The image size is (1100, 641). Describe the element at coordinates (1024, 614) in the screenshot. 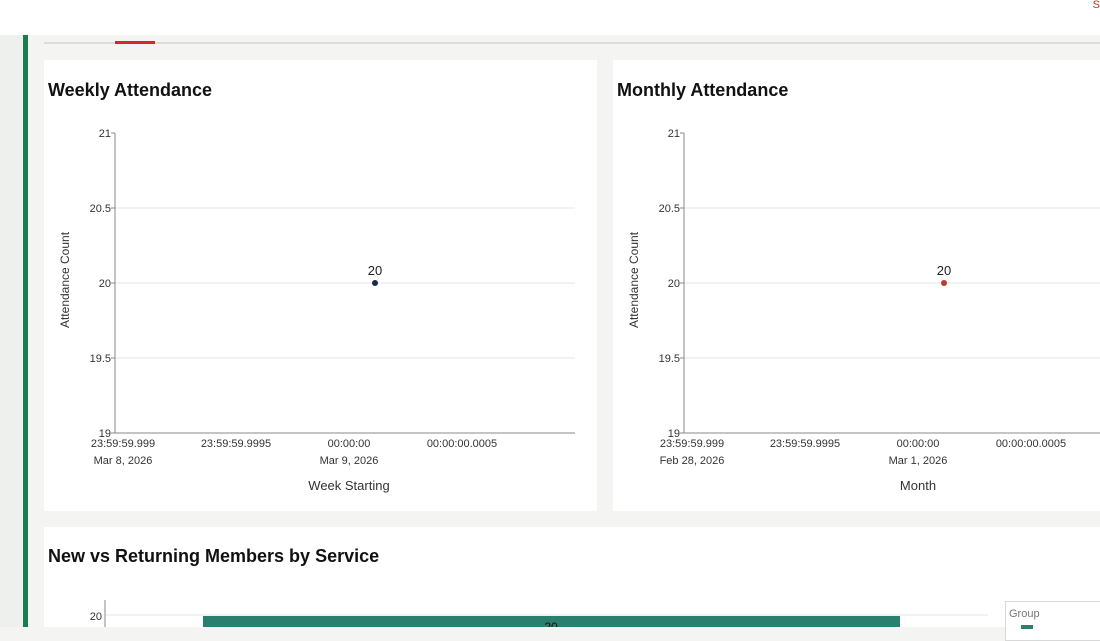

I see `legend-title: Group` at that location.